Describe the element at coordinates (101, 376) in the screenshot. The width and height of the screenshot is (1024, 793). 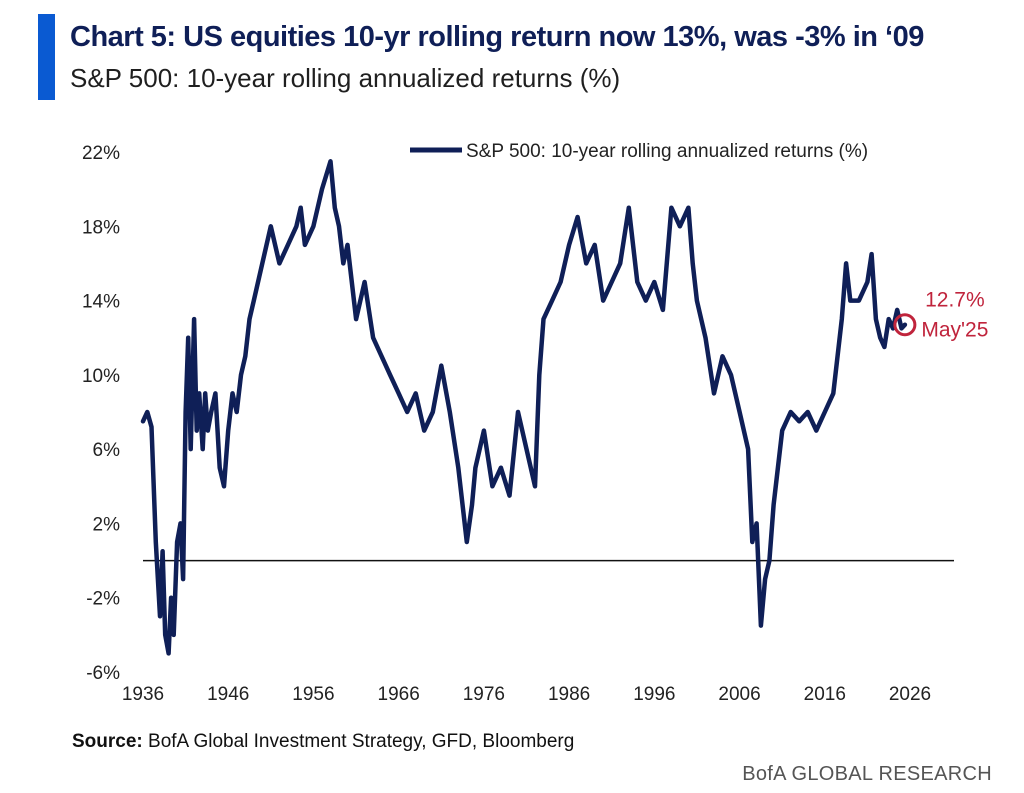
I see `y-tick-label: 10%` at that location.